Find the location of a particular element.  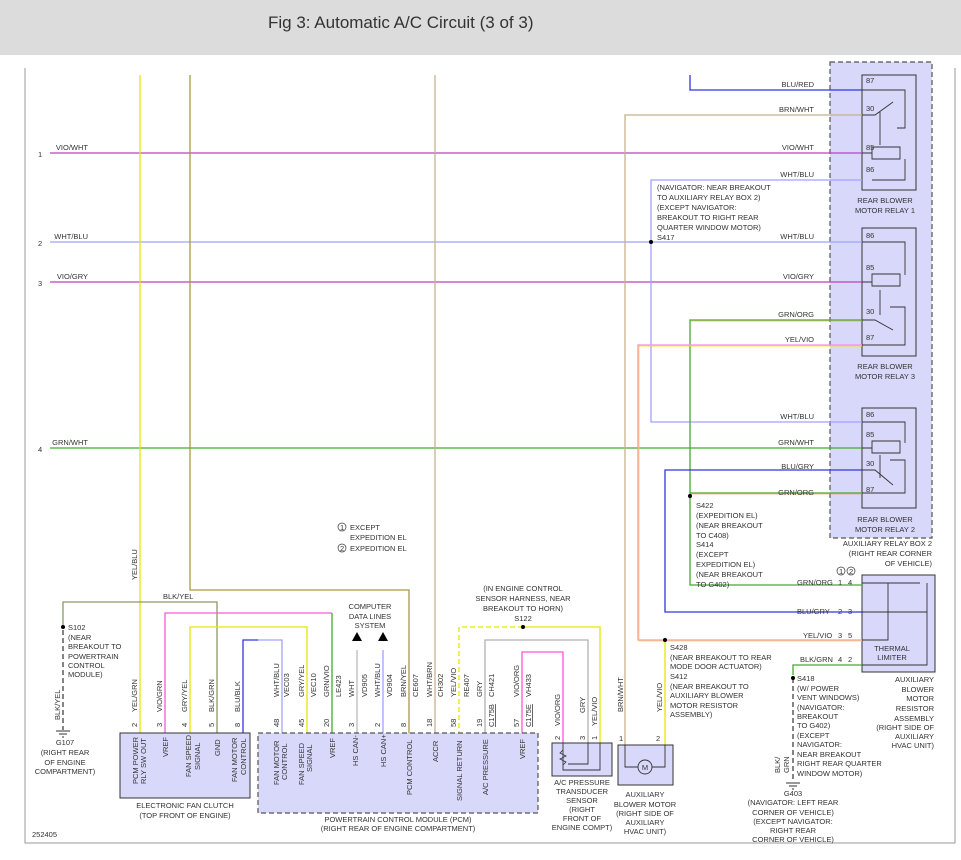

svg-text: RIGHT REAR QUARTER is located at coordinates (839, 763).